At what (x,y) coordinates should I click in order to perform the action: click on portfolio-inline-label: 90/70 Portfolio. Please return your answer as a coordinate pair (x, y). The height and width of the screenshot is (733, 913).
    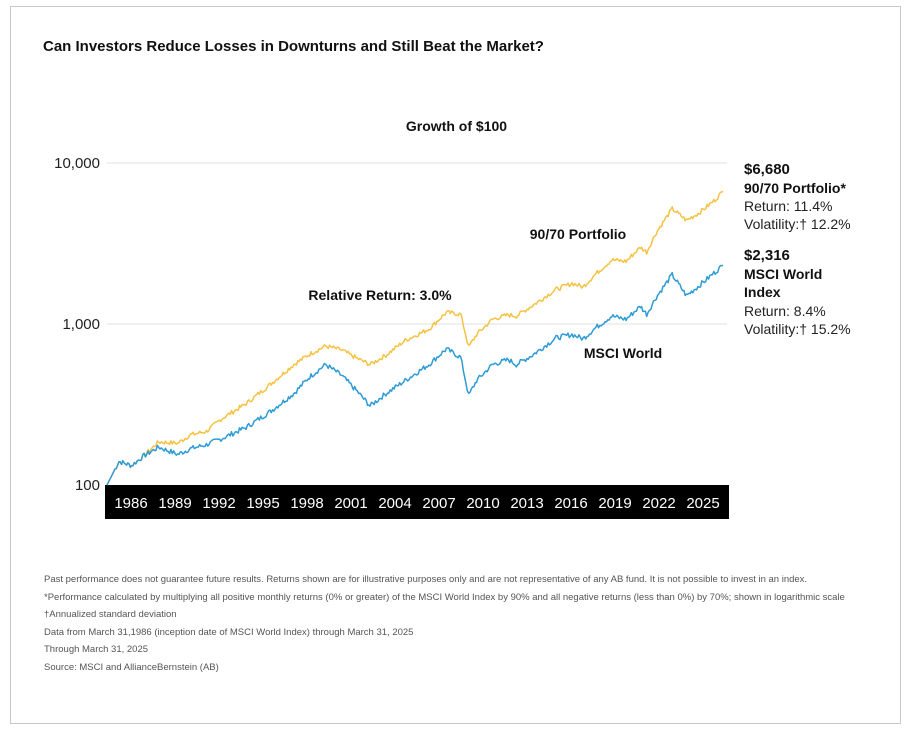
    Looking at the image, I should click on (578, 234).